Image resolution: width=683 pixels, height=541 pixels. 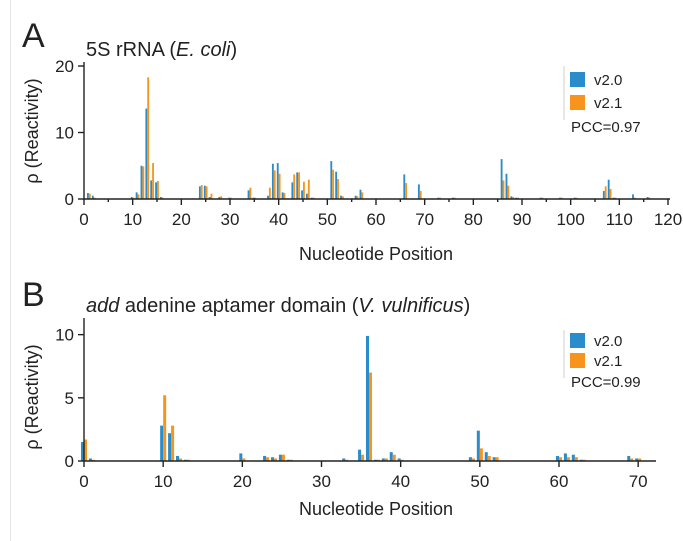 I want to click on legend-b: v2.0 v2.1 PCC=0.99, so click(x=602, y=360).